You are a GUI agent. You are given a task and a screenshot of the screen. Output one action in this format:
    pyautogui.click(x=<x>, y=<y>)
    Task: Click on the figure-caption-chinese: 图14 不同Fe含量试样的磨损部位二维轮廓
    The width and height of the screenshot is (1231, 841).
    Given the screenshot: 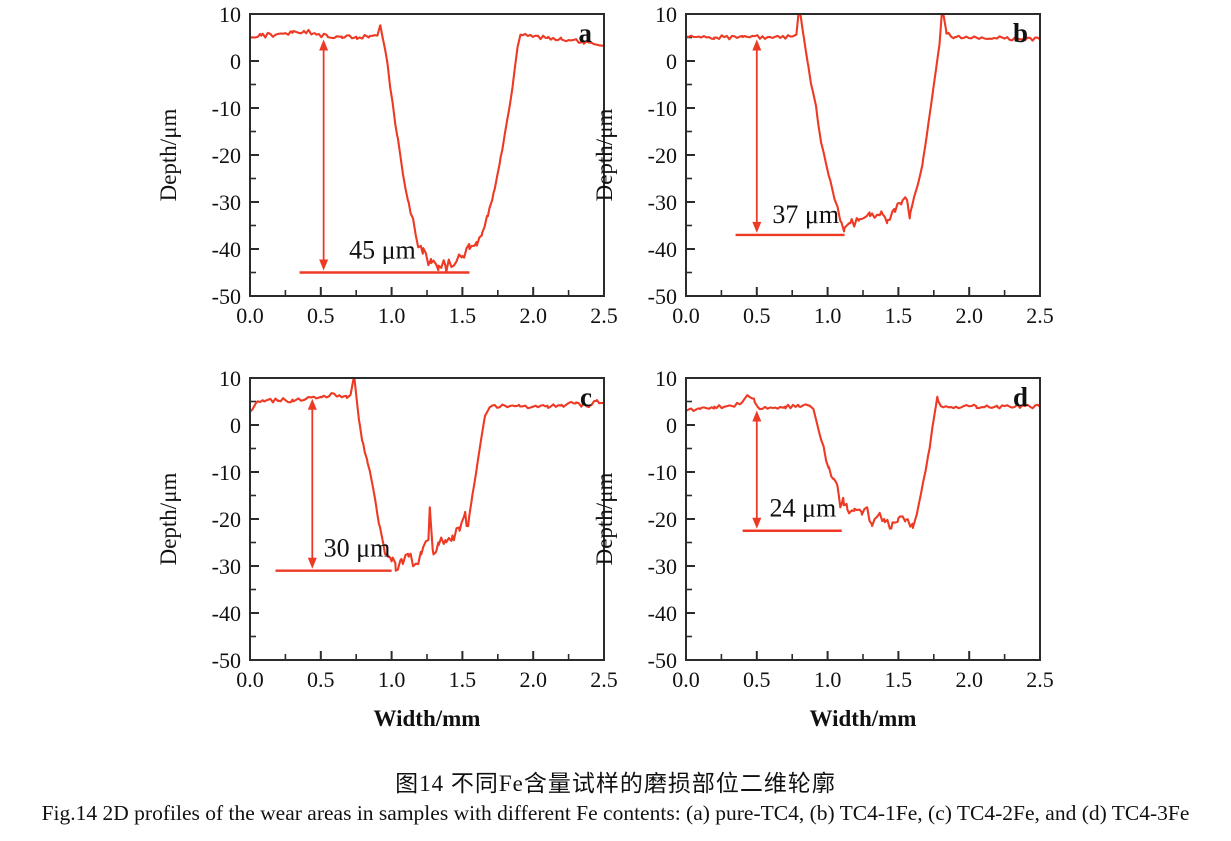 What is the action you would take?
    pyautogui.click(x=615, y=783)
    